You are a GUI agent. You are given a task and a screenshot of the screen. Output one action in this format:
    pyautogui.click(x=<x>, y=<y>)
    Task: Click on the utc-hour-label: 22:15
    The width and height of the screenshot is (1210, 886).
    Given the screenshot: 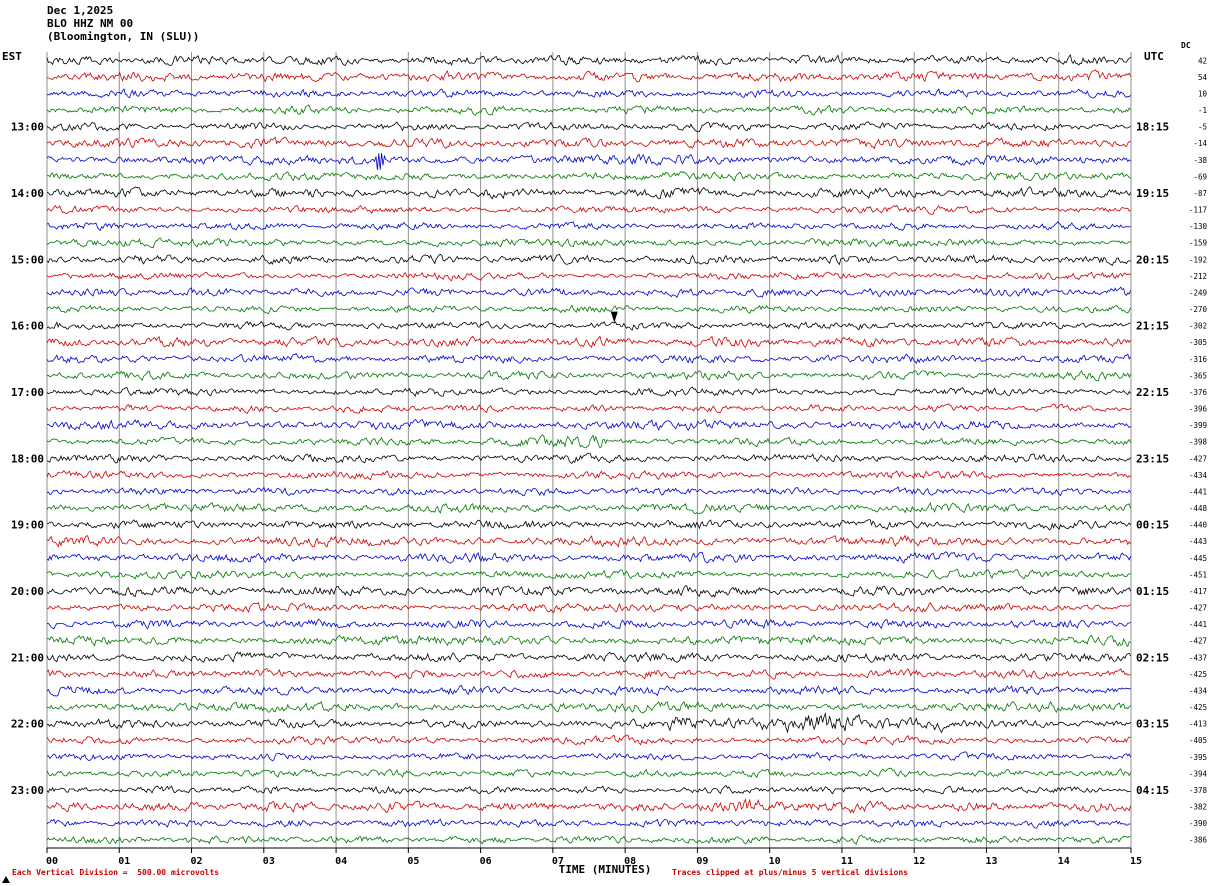 What is the action you would take?
    pyautogui.click(x=1152, y=392)
    